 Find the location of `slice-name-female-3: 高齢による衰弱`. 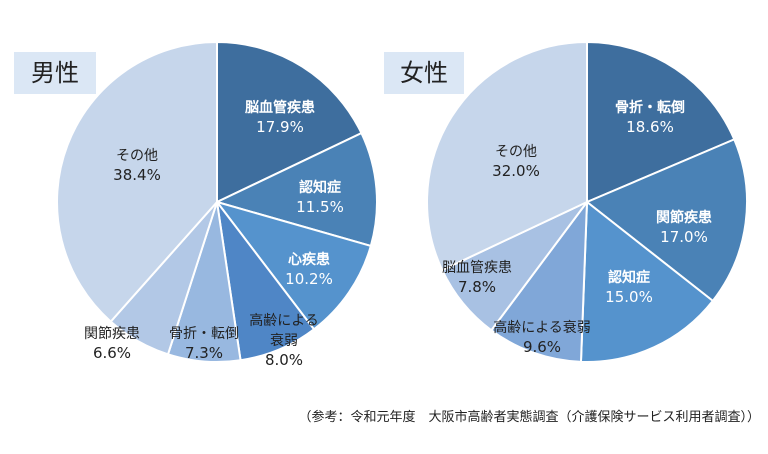

slice-name-female-3: 高齢による衰弱 is located at coordinates (542, 327).